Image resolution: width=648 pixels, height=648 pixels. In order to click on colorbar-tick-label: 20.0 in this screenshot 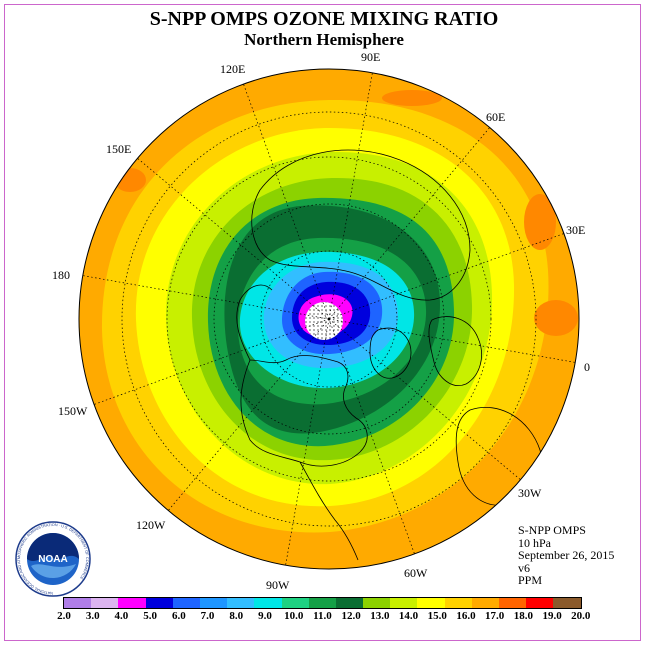, I will do `click(581, 616)`.